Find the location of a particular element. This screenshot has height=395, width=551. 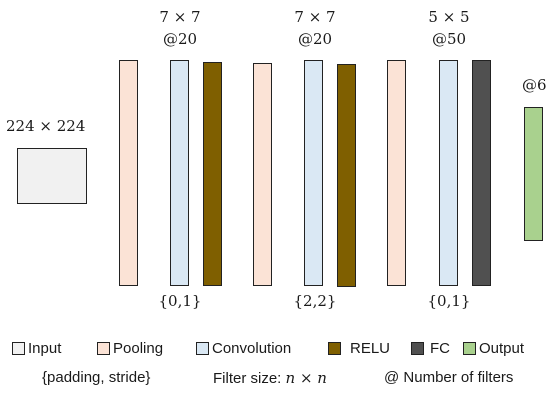

block2-filters-label: @20 is located at coordinates (315, 39).